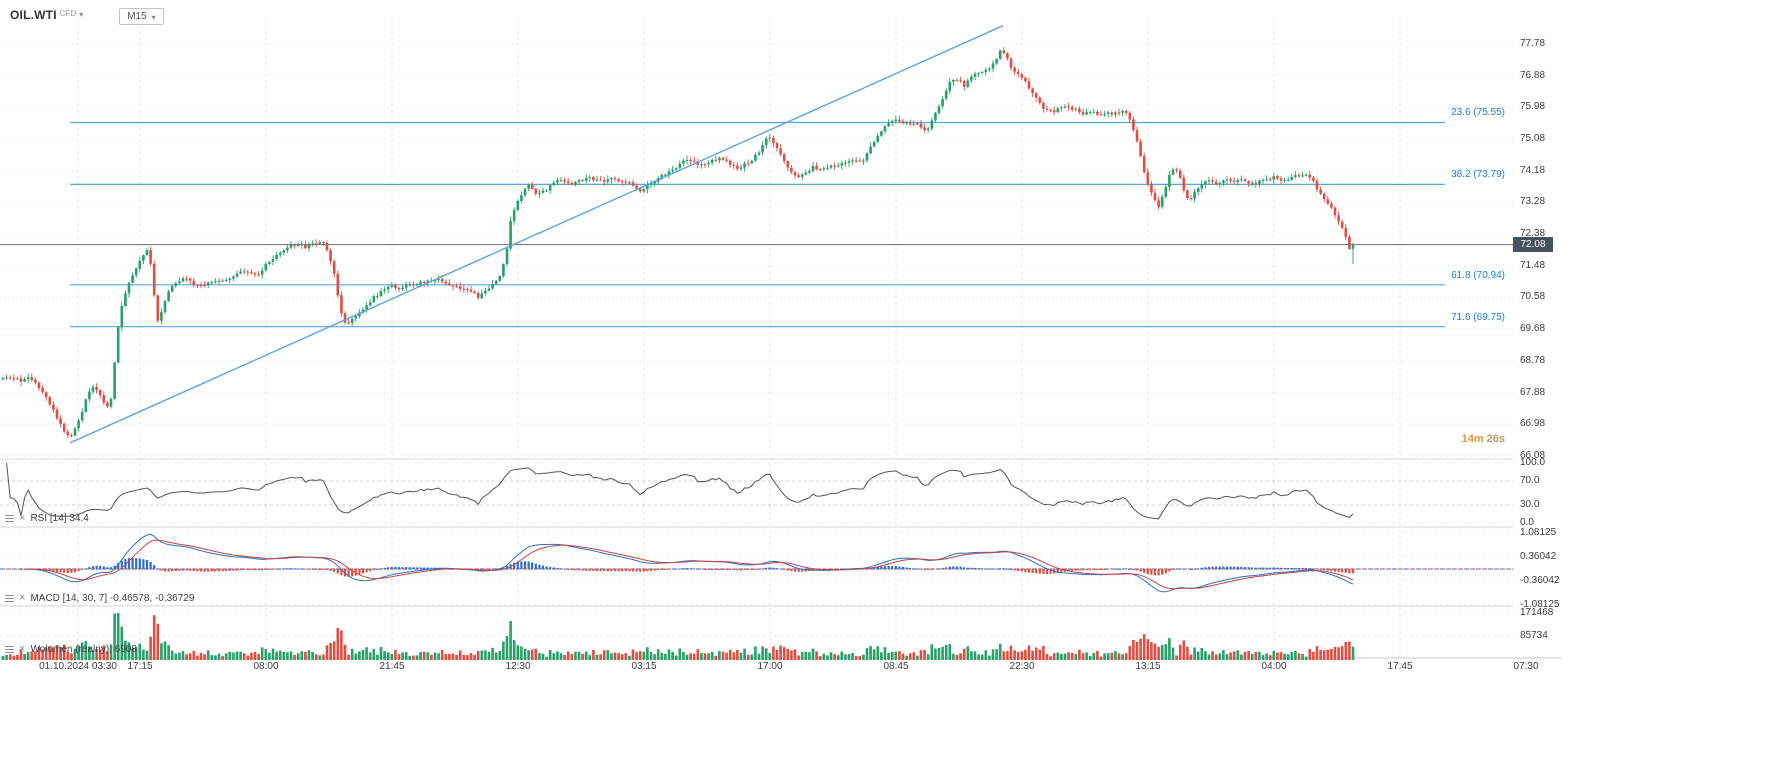  What do you see at coordinates (33, 15) in the screenshot?
I see `symbol-name: OIL.WTI` at bounding box center [33, 15].